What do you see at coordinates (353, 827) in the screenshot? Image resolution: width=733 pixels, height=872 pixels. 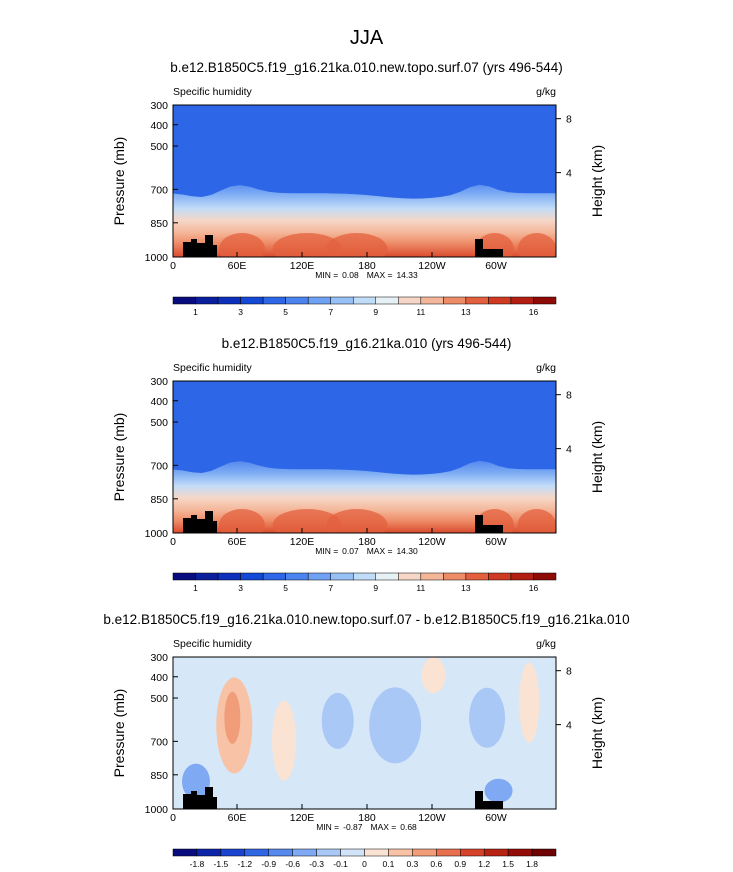 I see `min-max-min-value: -0.87` at bounding box center [353, 827].